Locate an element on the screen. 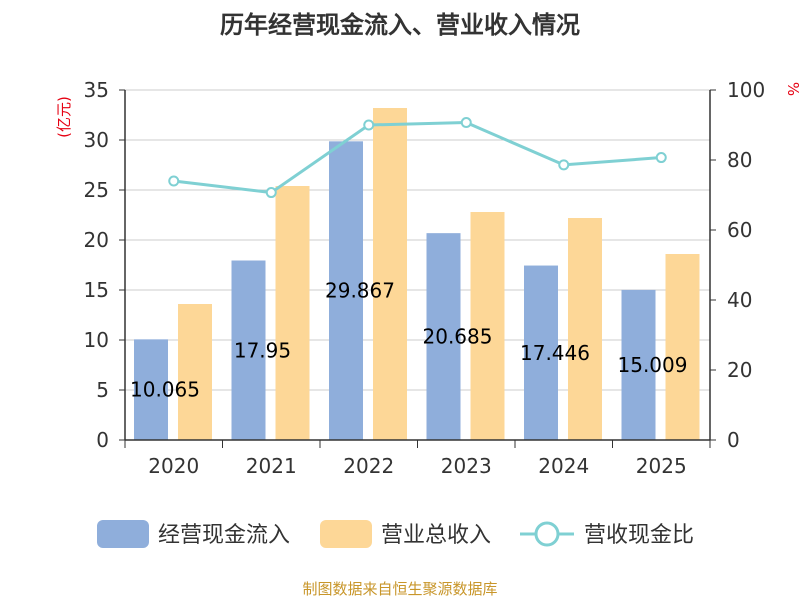 The height and width of the screenshot is (600, 800). left-tick-label: 0 is located at coordinates (102, 440).